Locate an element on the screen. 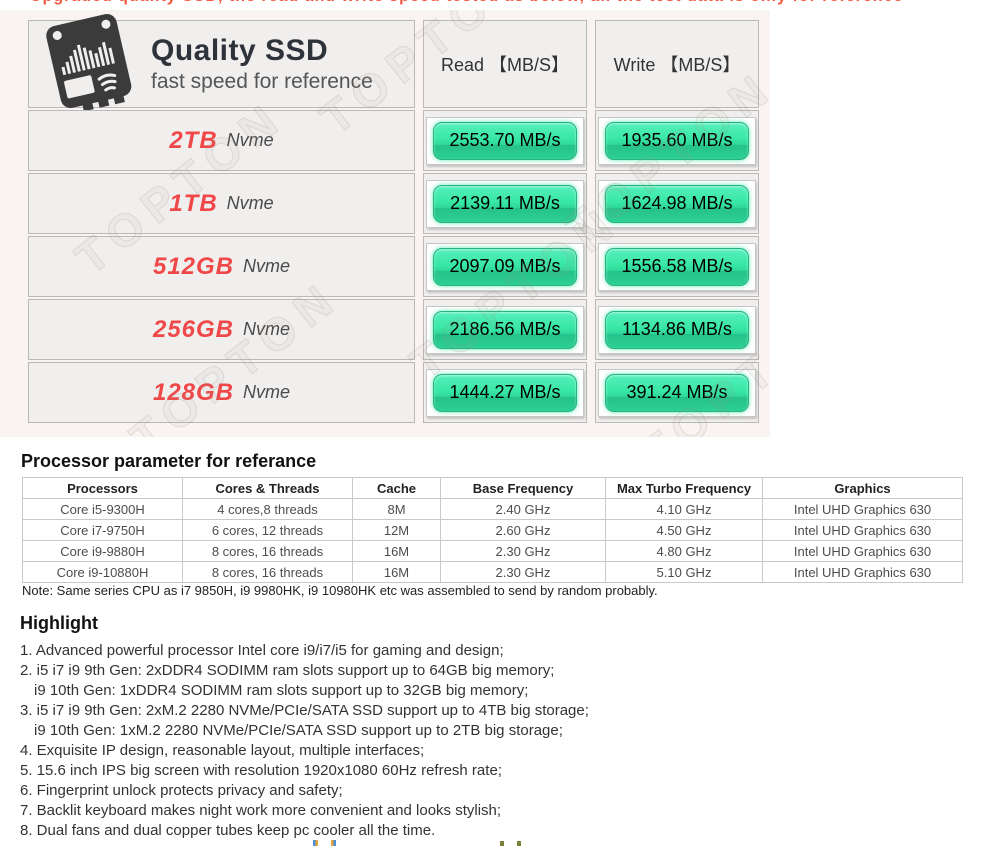 The image size is (986, 846). ssd-row-read-cell: 1444.27 MB/s is located at coordinates (505, 392).